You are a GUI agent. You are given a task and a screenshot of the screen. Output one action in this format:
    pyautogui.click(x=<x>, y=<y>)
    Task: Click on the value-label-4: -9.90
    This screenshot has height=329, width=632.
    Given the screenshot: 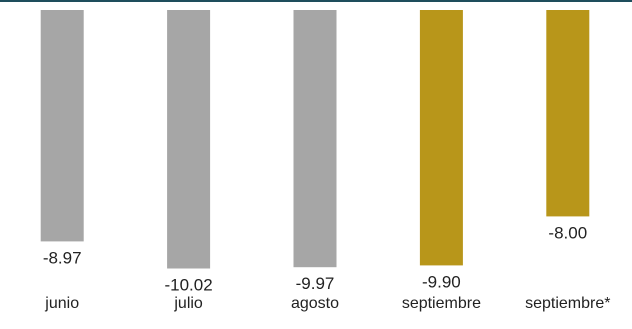 What is the action you would take?
    pyautogui.click(x=441, y=281)
    